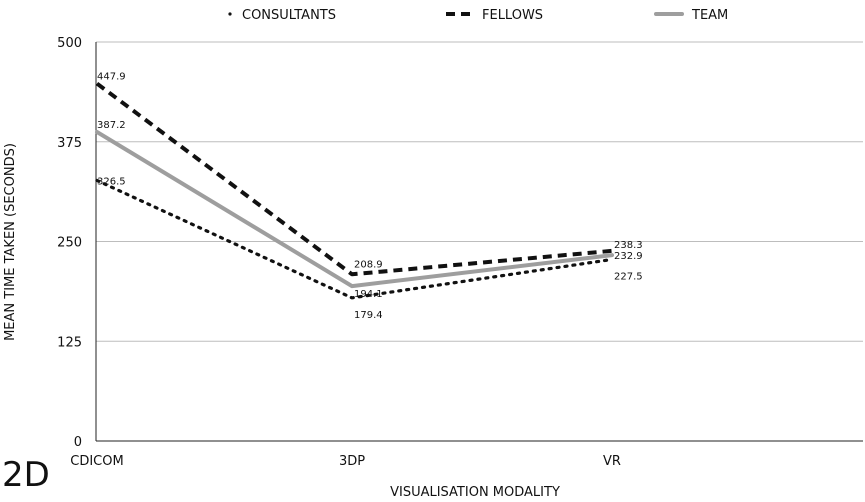 The width and height of the screenshot is (865, 502). What do you see at coordinates (111, 77) in the screenshot?
I see `data-label: 447.9` at bounding box center [111, 77].